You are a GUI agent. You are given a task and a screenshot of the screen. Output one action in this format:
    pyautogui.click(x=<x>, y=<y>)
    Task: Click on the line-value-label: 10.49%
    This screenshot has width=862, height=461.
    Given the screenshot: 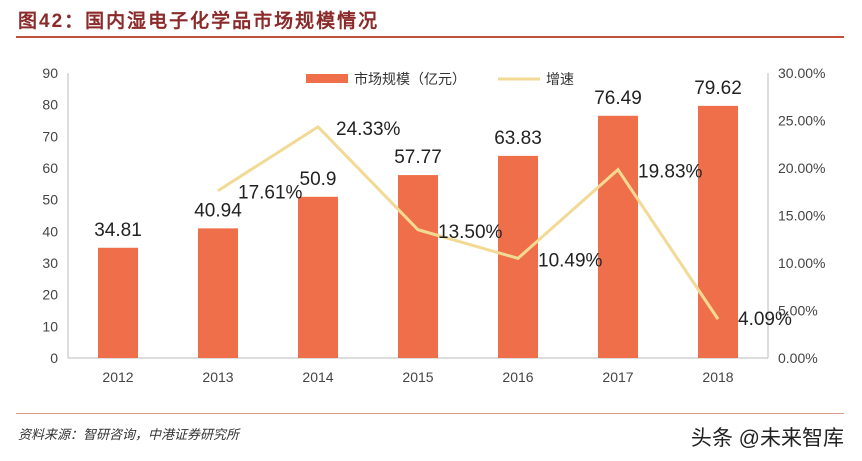 What is the action you would take?
    pyautogui.click(x=570, y=260)
    